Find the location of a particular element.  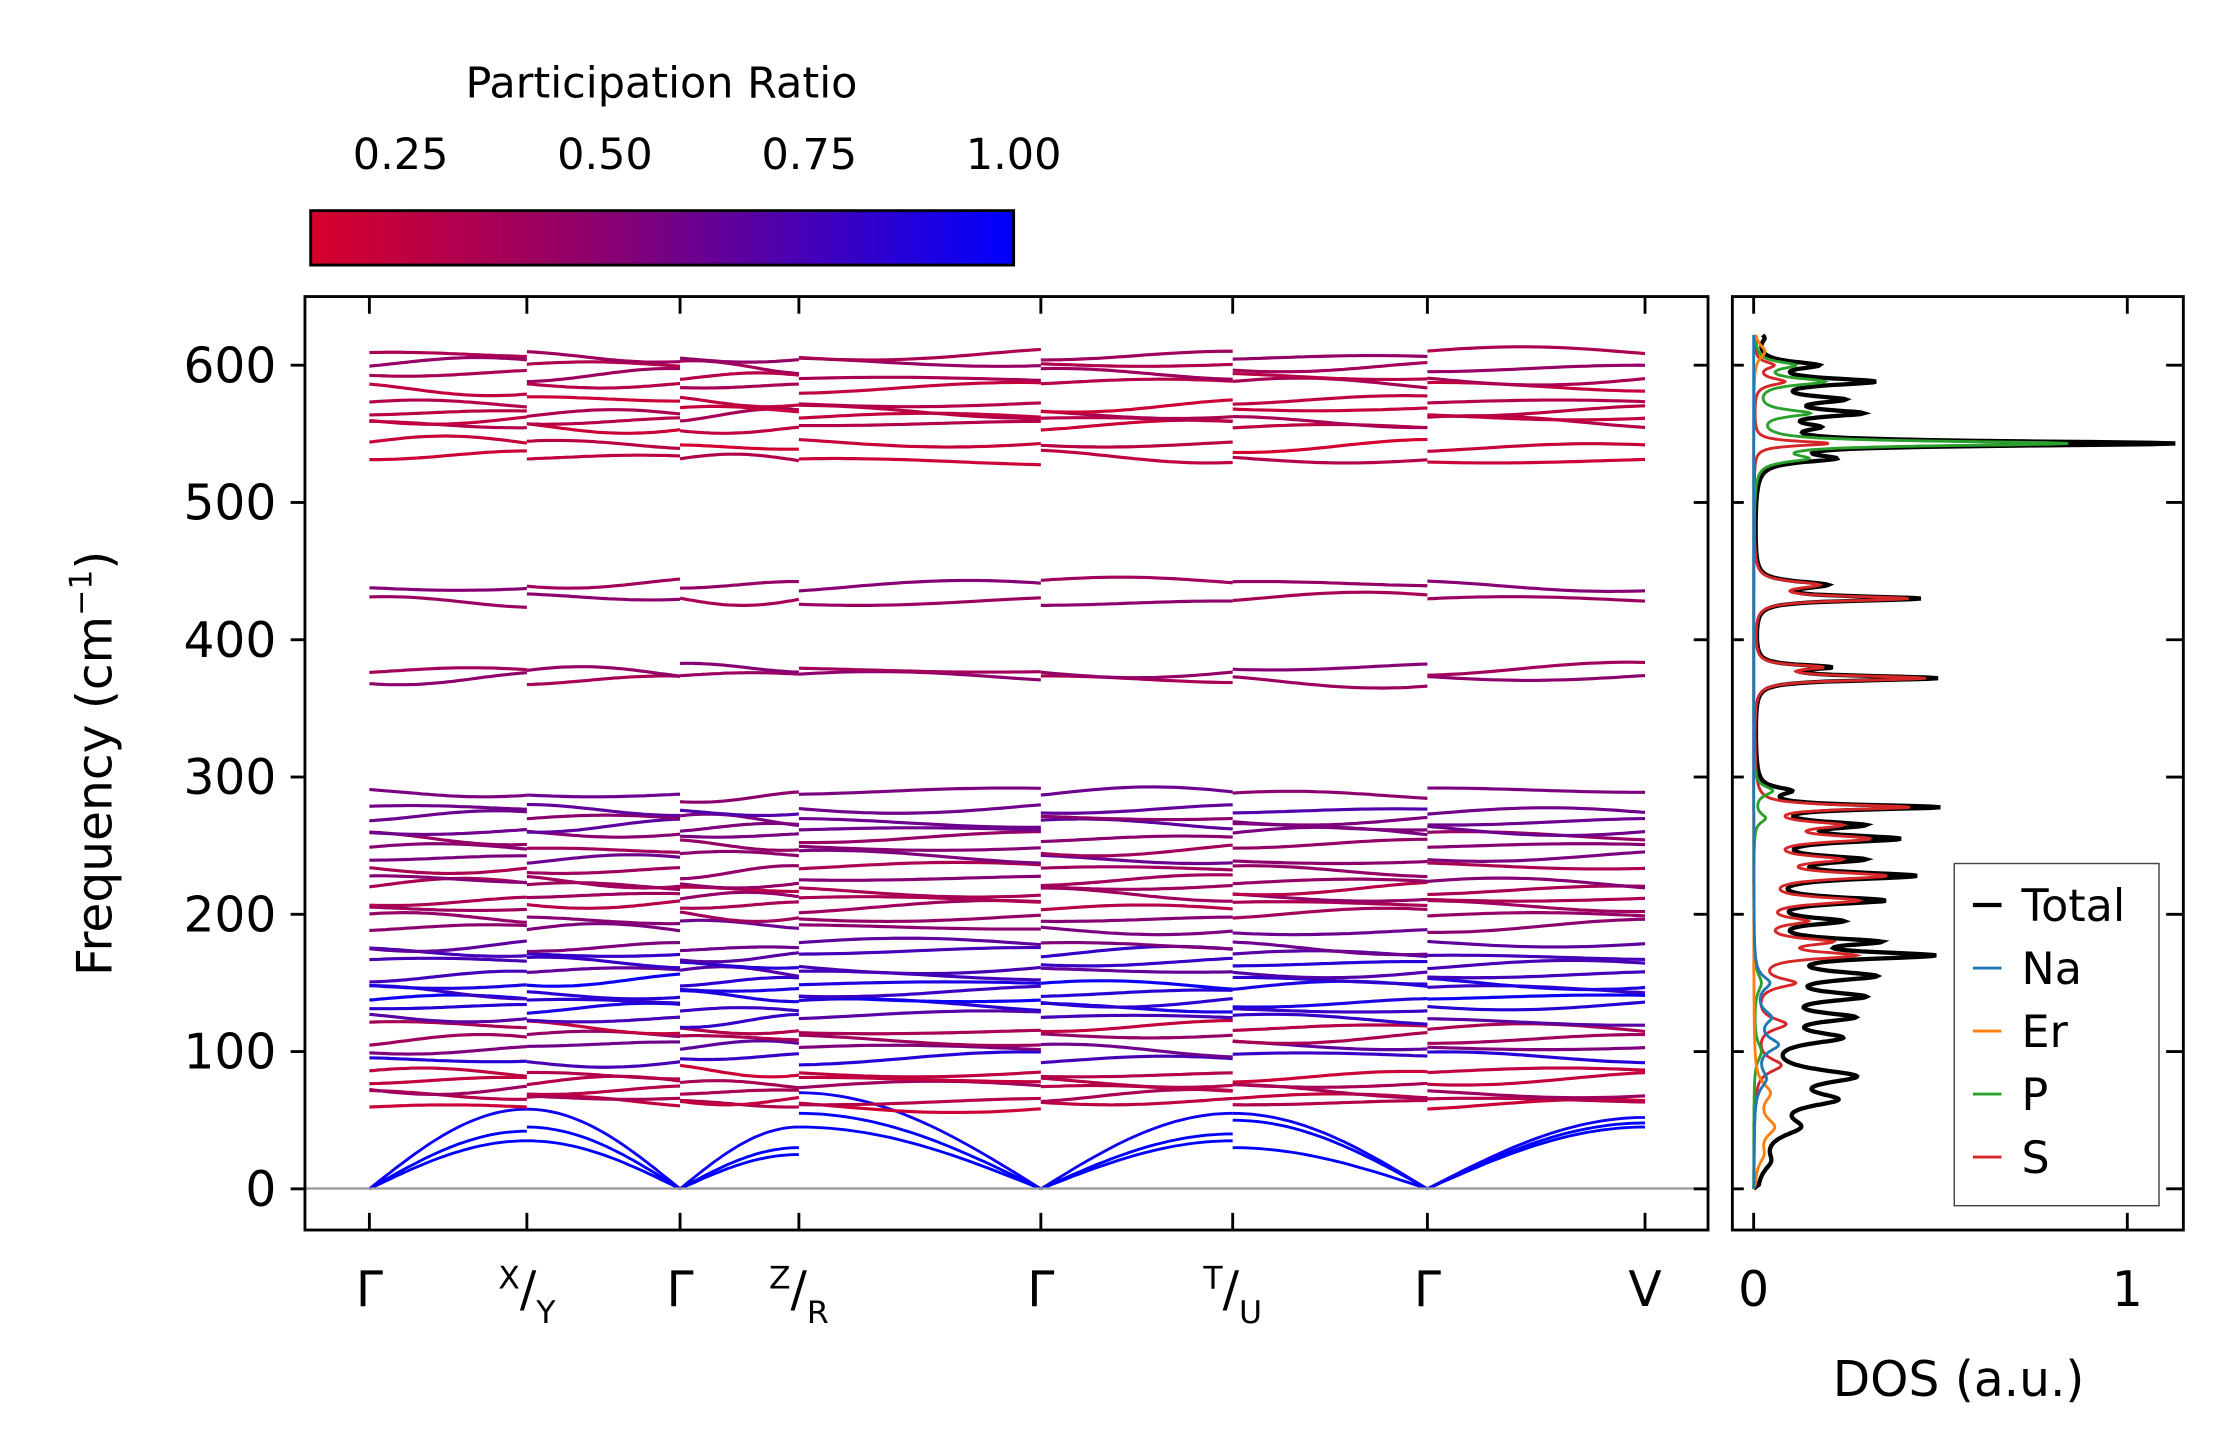

y-tick-label: 500 is located at coordinates (229, 504).